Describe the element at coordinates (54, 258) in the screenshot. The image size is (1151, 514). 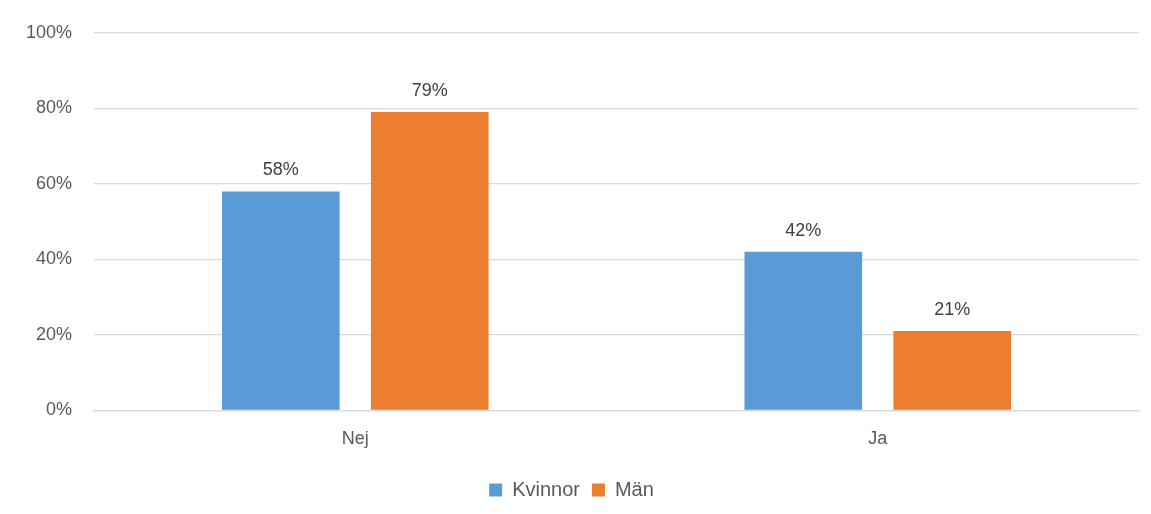
I see `y-tick-label: 40%` at that location.